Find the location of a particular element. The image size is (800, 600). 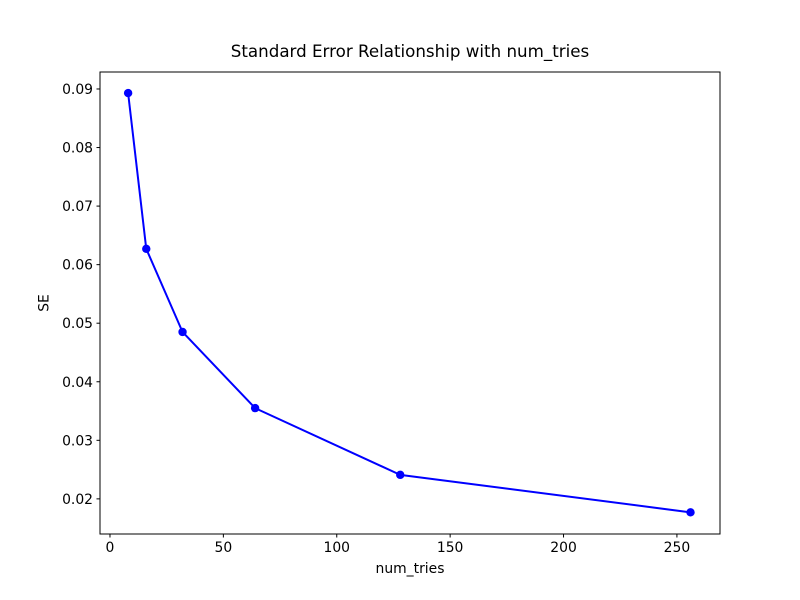

y-tick-label: 0.02 is located at coordinates (77, 500).